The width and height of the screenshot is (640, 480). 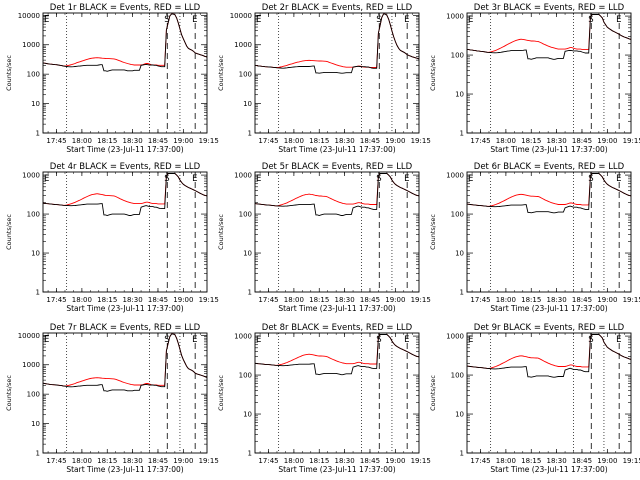 I want to click on chart-title: Det 9r BLACK = Events, RED = LLD, so click(x=549, y=328).